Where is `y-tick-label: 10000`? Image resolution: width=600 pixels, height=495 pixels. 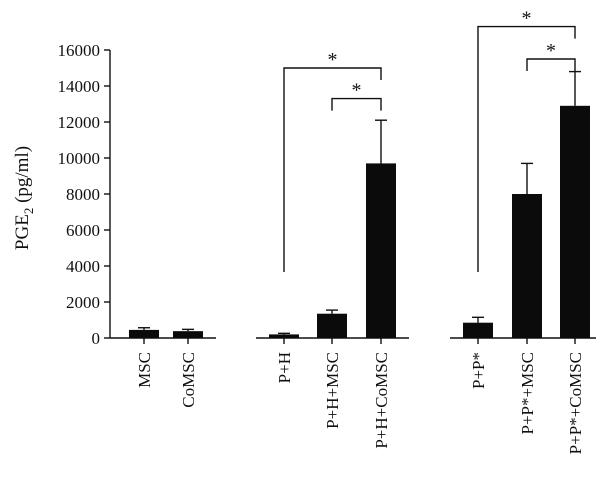 y-tick-label: 10000 is located at coordinates (79, 158).